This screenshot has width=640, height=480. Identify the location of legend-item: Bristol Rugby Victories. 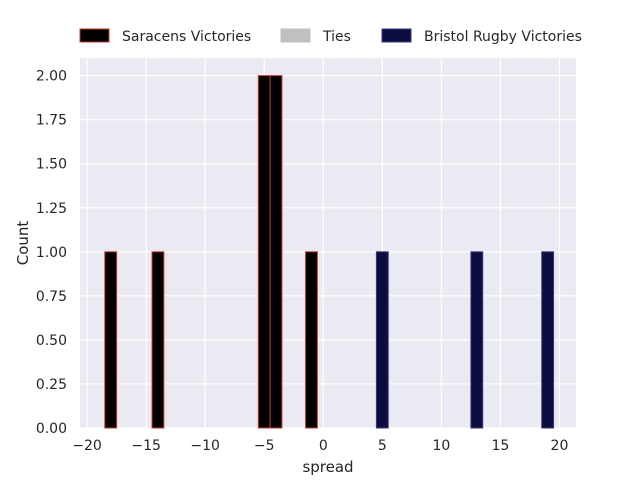
(481, 36).